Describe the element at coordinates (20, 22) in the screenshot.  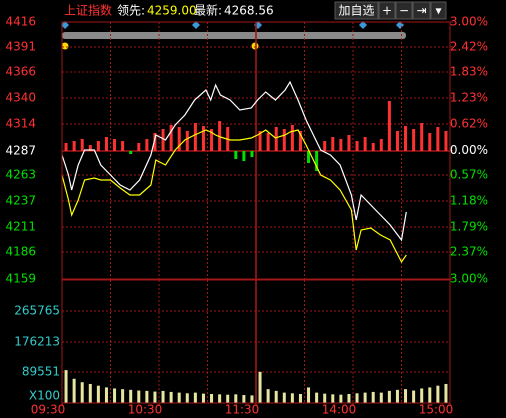
I see `y-tick-label: 4416` at that location.